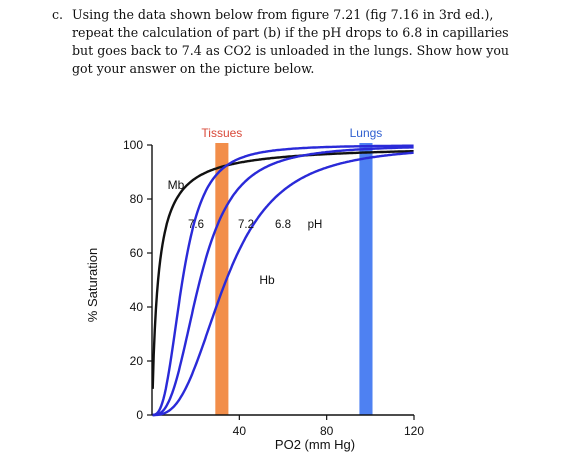  What do you see at coordinates (246, 225) in the screenshot?
I see `ph-7-2-label: 7.2` at bounding box center [246, 225].